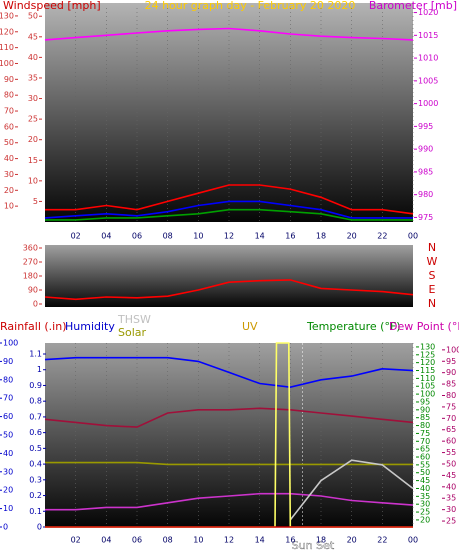  What do you see at coordinates (35, 495) in the screenshot?
I see `y-tick-label: 0.2` at bounding box center [35, 495].